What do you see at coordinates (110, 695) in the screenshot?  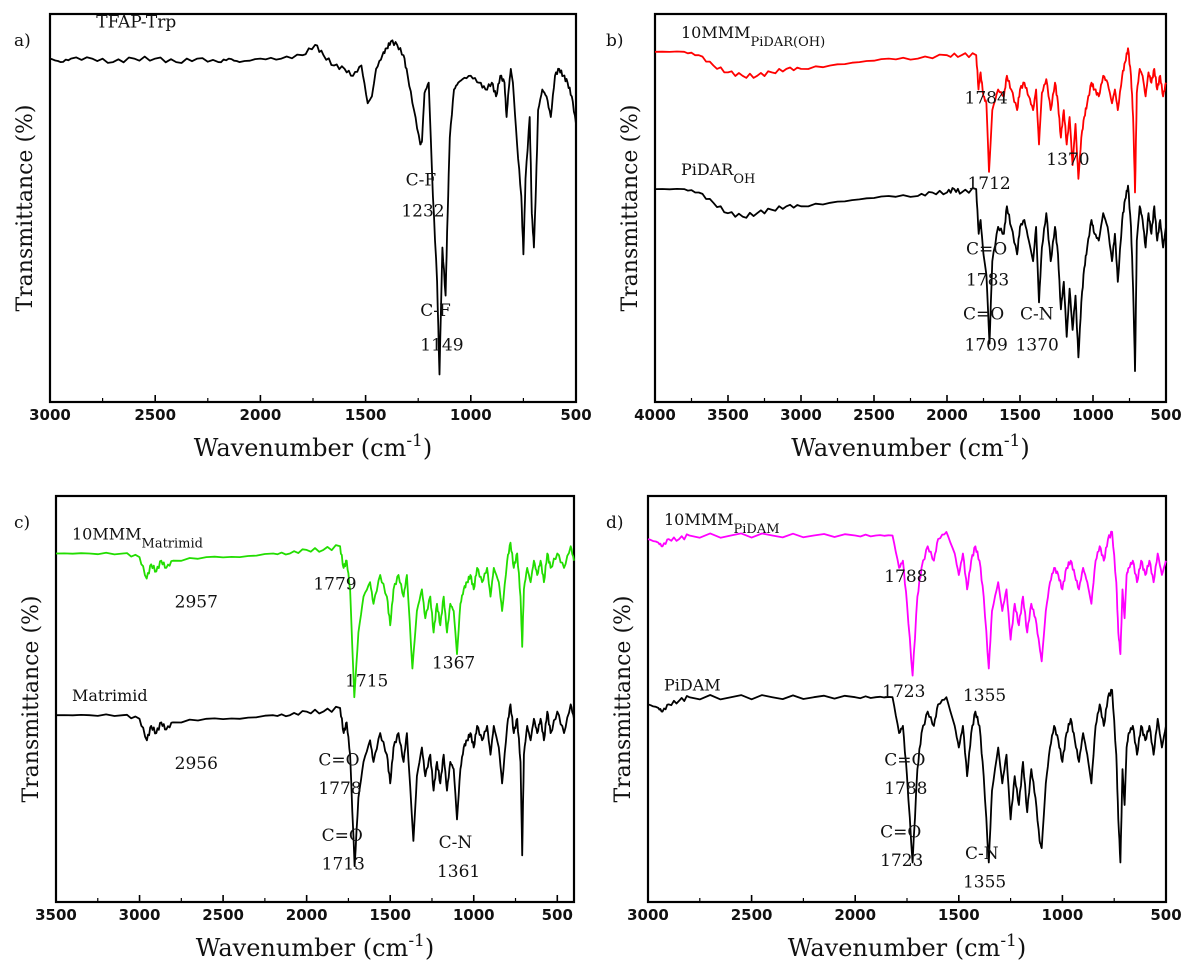 I see `series-label: Matrimid` at bounding box center [110, 695].